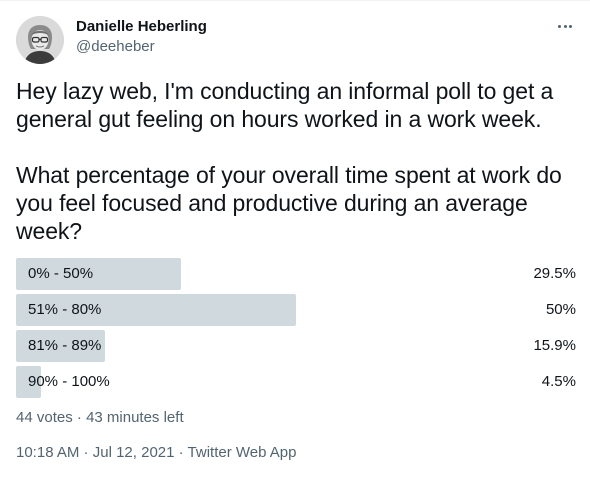 This screenshot has width=590, height=482. I want to click on poll-option: 51% - 80% 50%, so click(296, 310).